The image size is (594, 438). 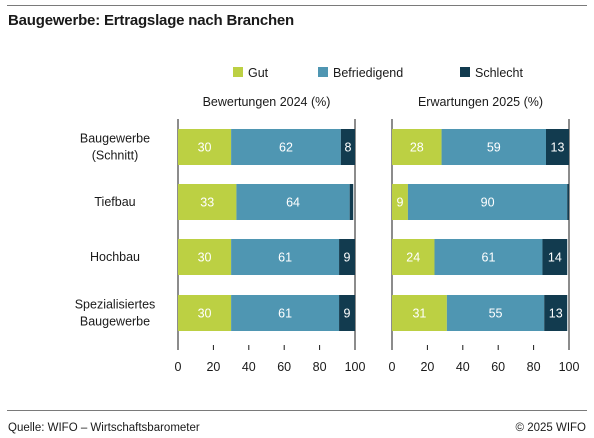 I want to click on data-label: 59, so click(x=494, y=148).